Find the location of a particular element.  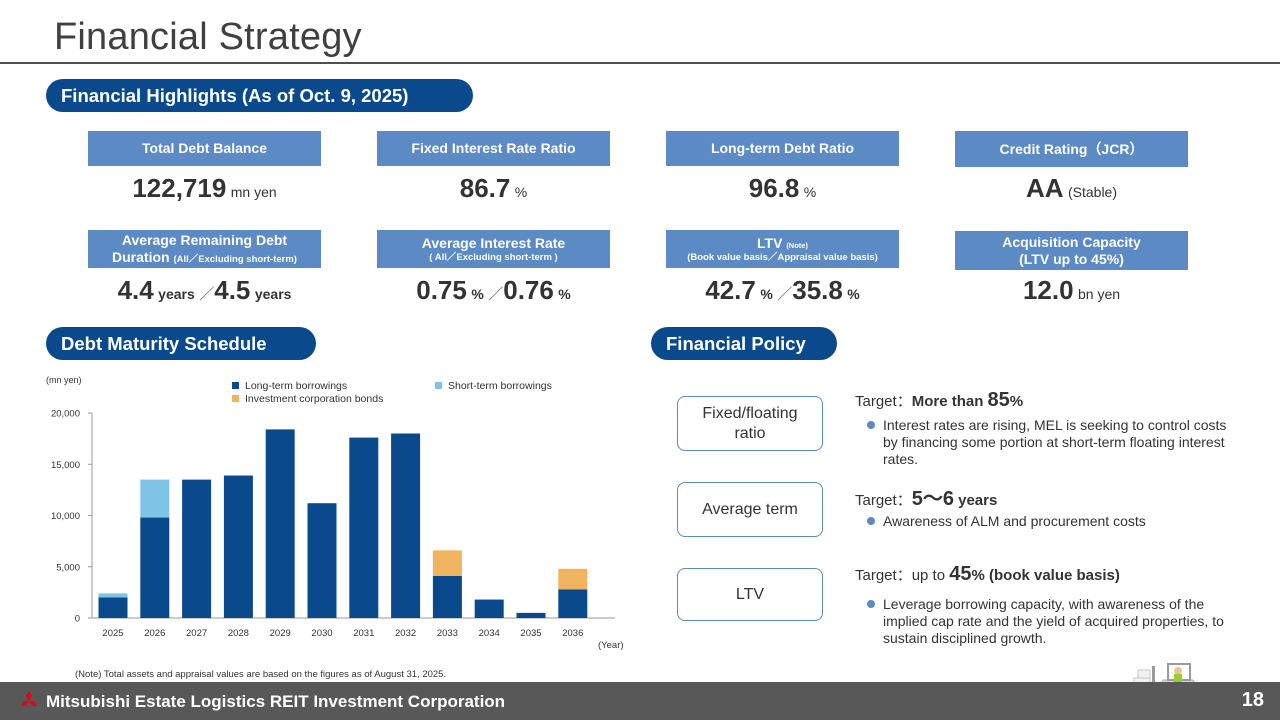

credit-rating-value: AA (Stable) is located at coordinates (1071, 188).